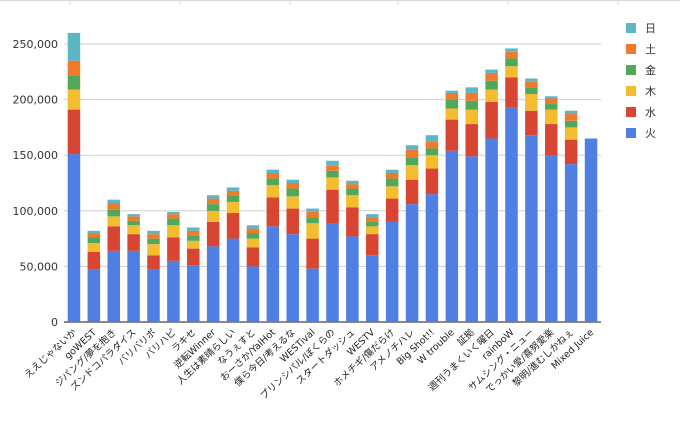 This screenshot has width=680, height=421. Describe the element at coordinates (36, 44) in the screenshot. I see `y-tick-label: 250,000` at that location.